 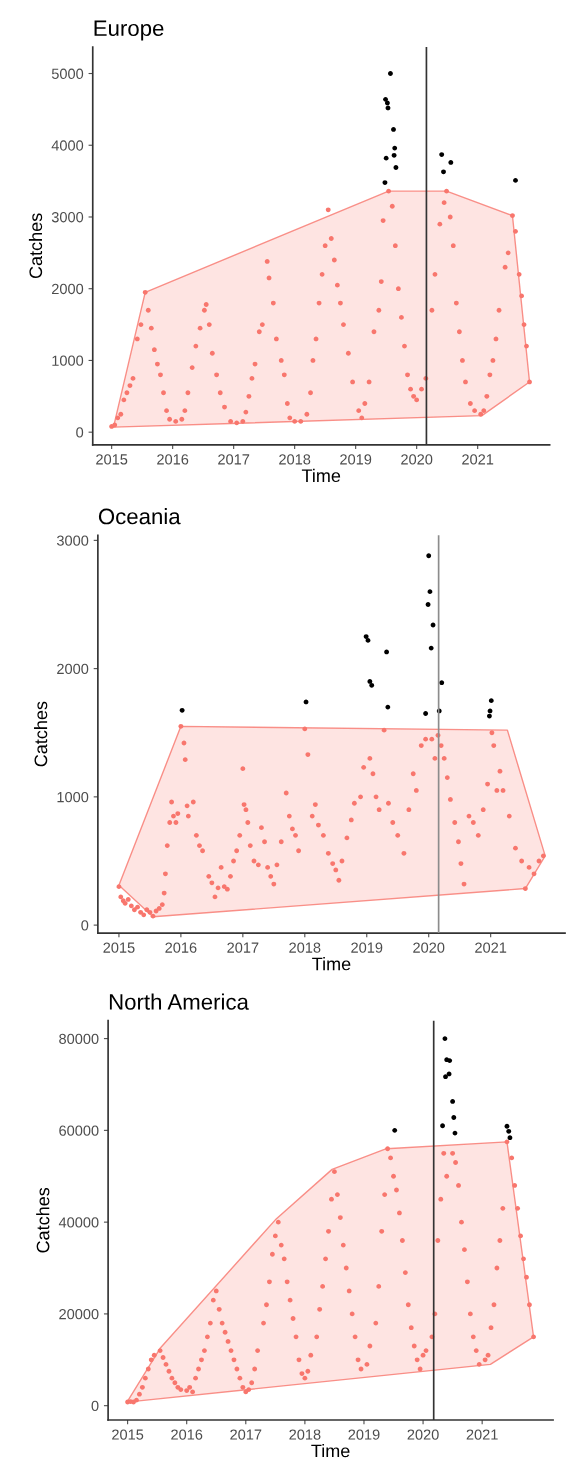 I want to click on chart-title: North America, so click(x=179, y=1001).